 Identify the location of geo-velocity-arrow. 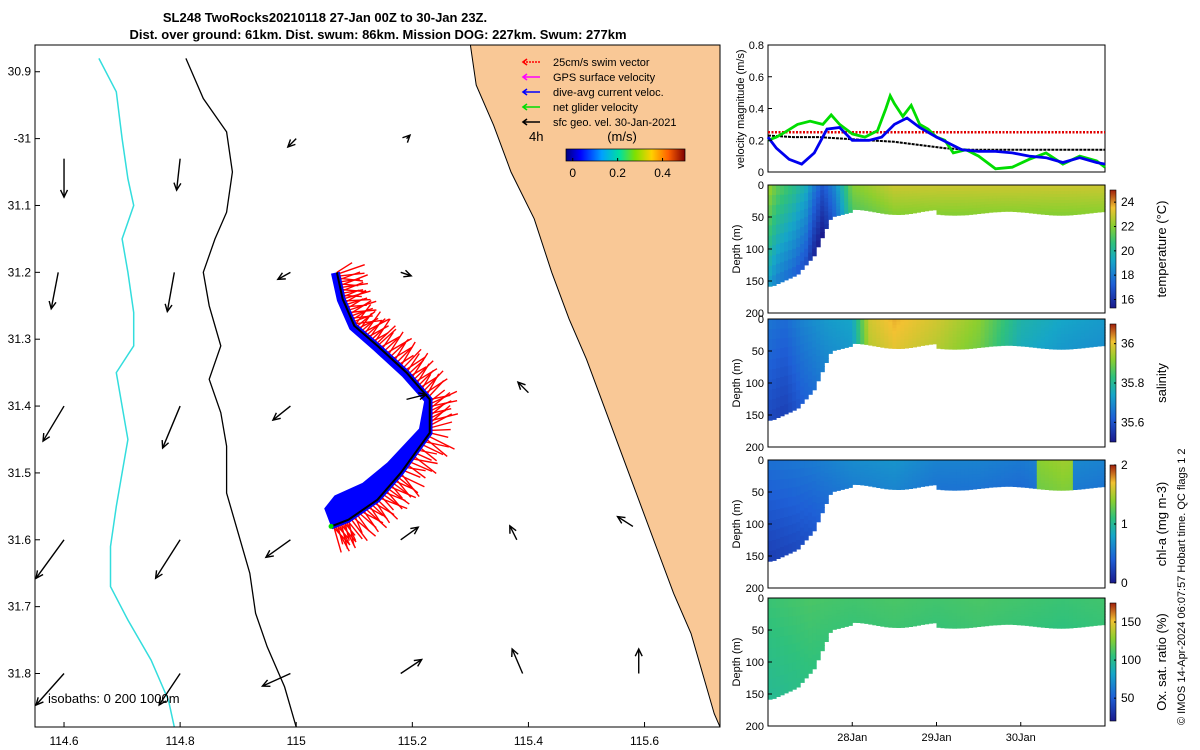
(517, 660).